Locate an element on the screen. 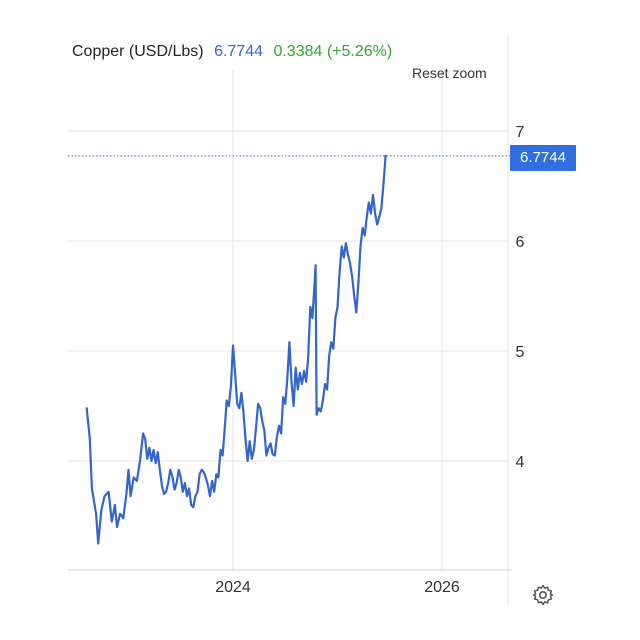  y-tick-label: 6 is located at coordinates (520, 242).